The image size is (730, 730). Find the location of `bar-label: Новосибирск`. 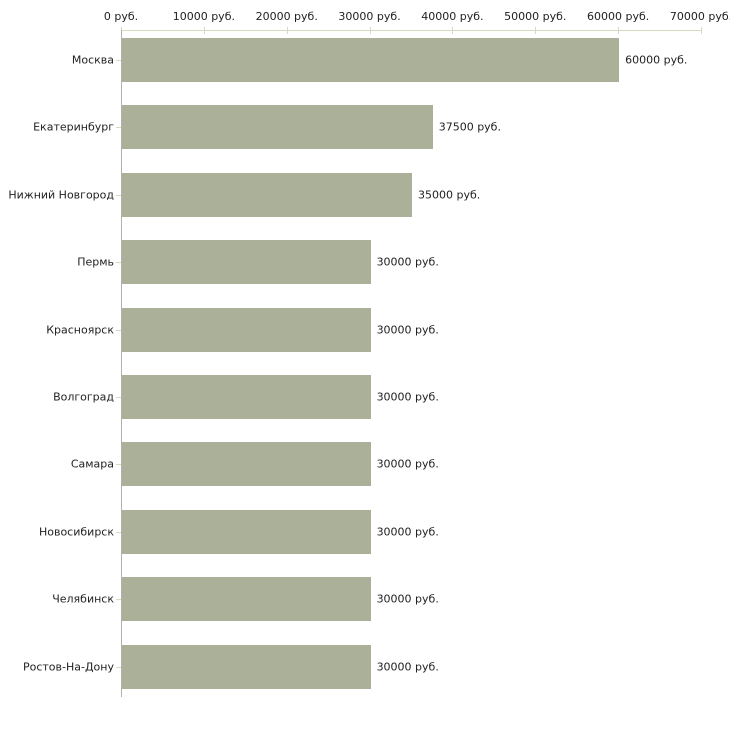

bar-label: Новосибирск is located at coordinates (76, 532).